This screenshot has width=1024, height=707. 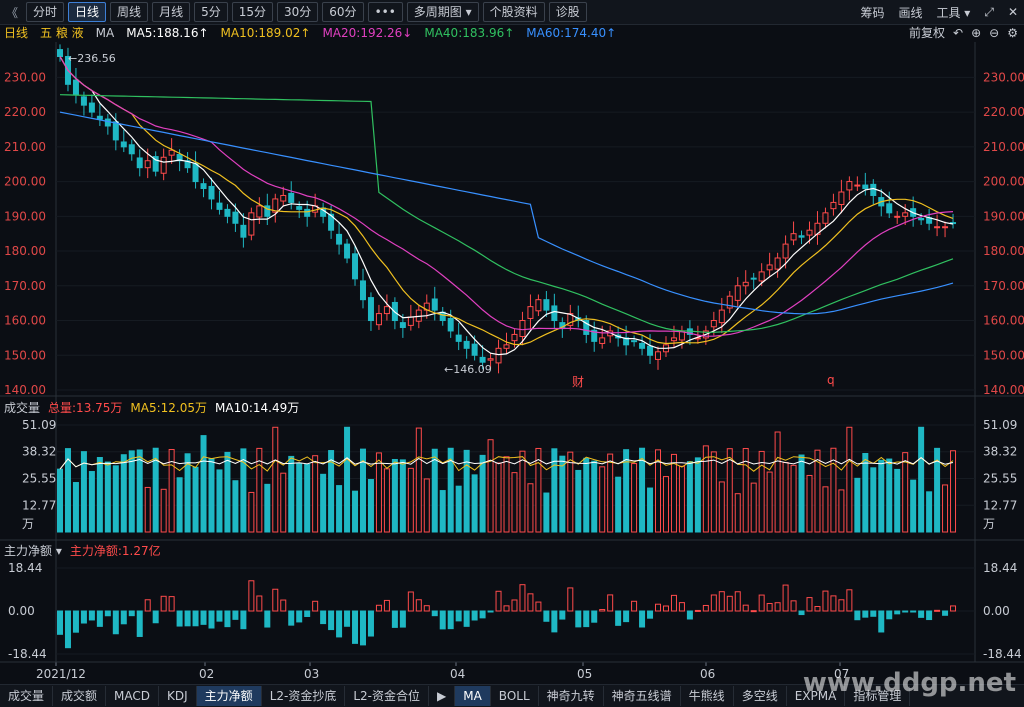 I want to click on indicator-tab-2: MACD, so click(x=133, y=696).